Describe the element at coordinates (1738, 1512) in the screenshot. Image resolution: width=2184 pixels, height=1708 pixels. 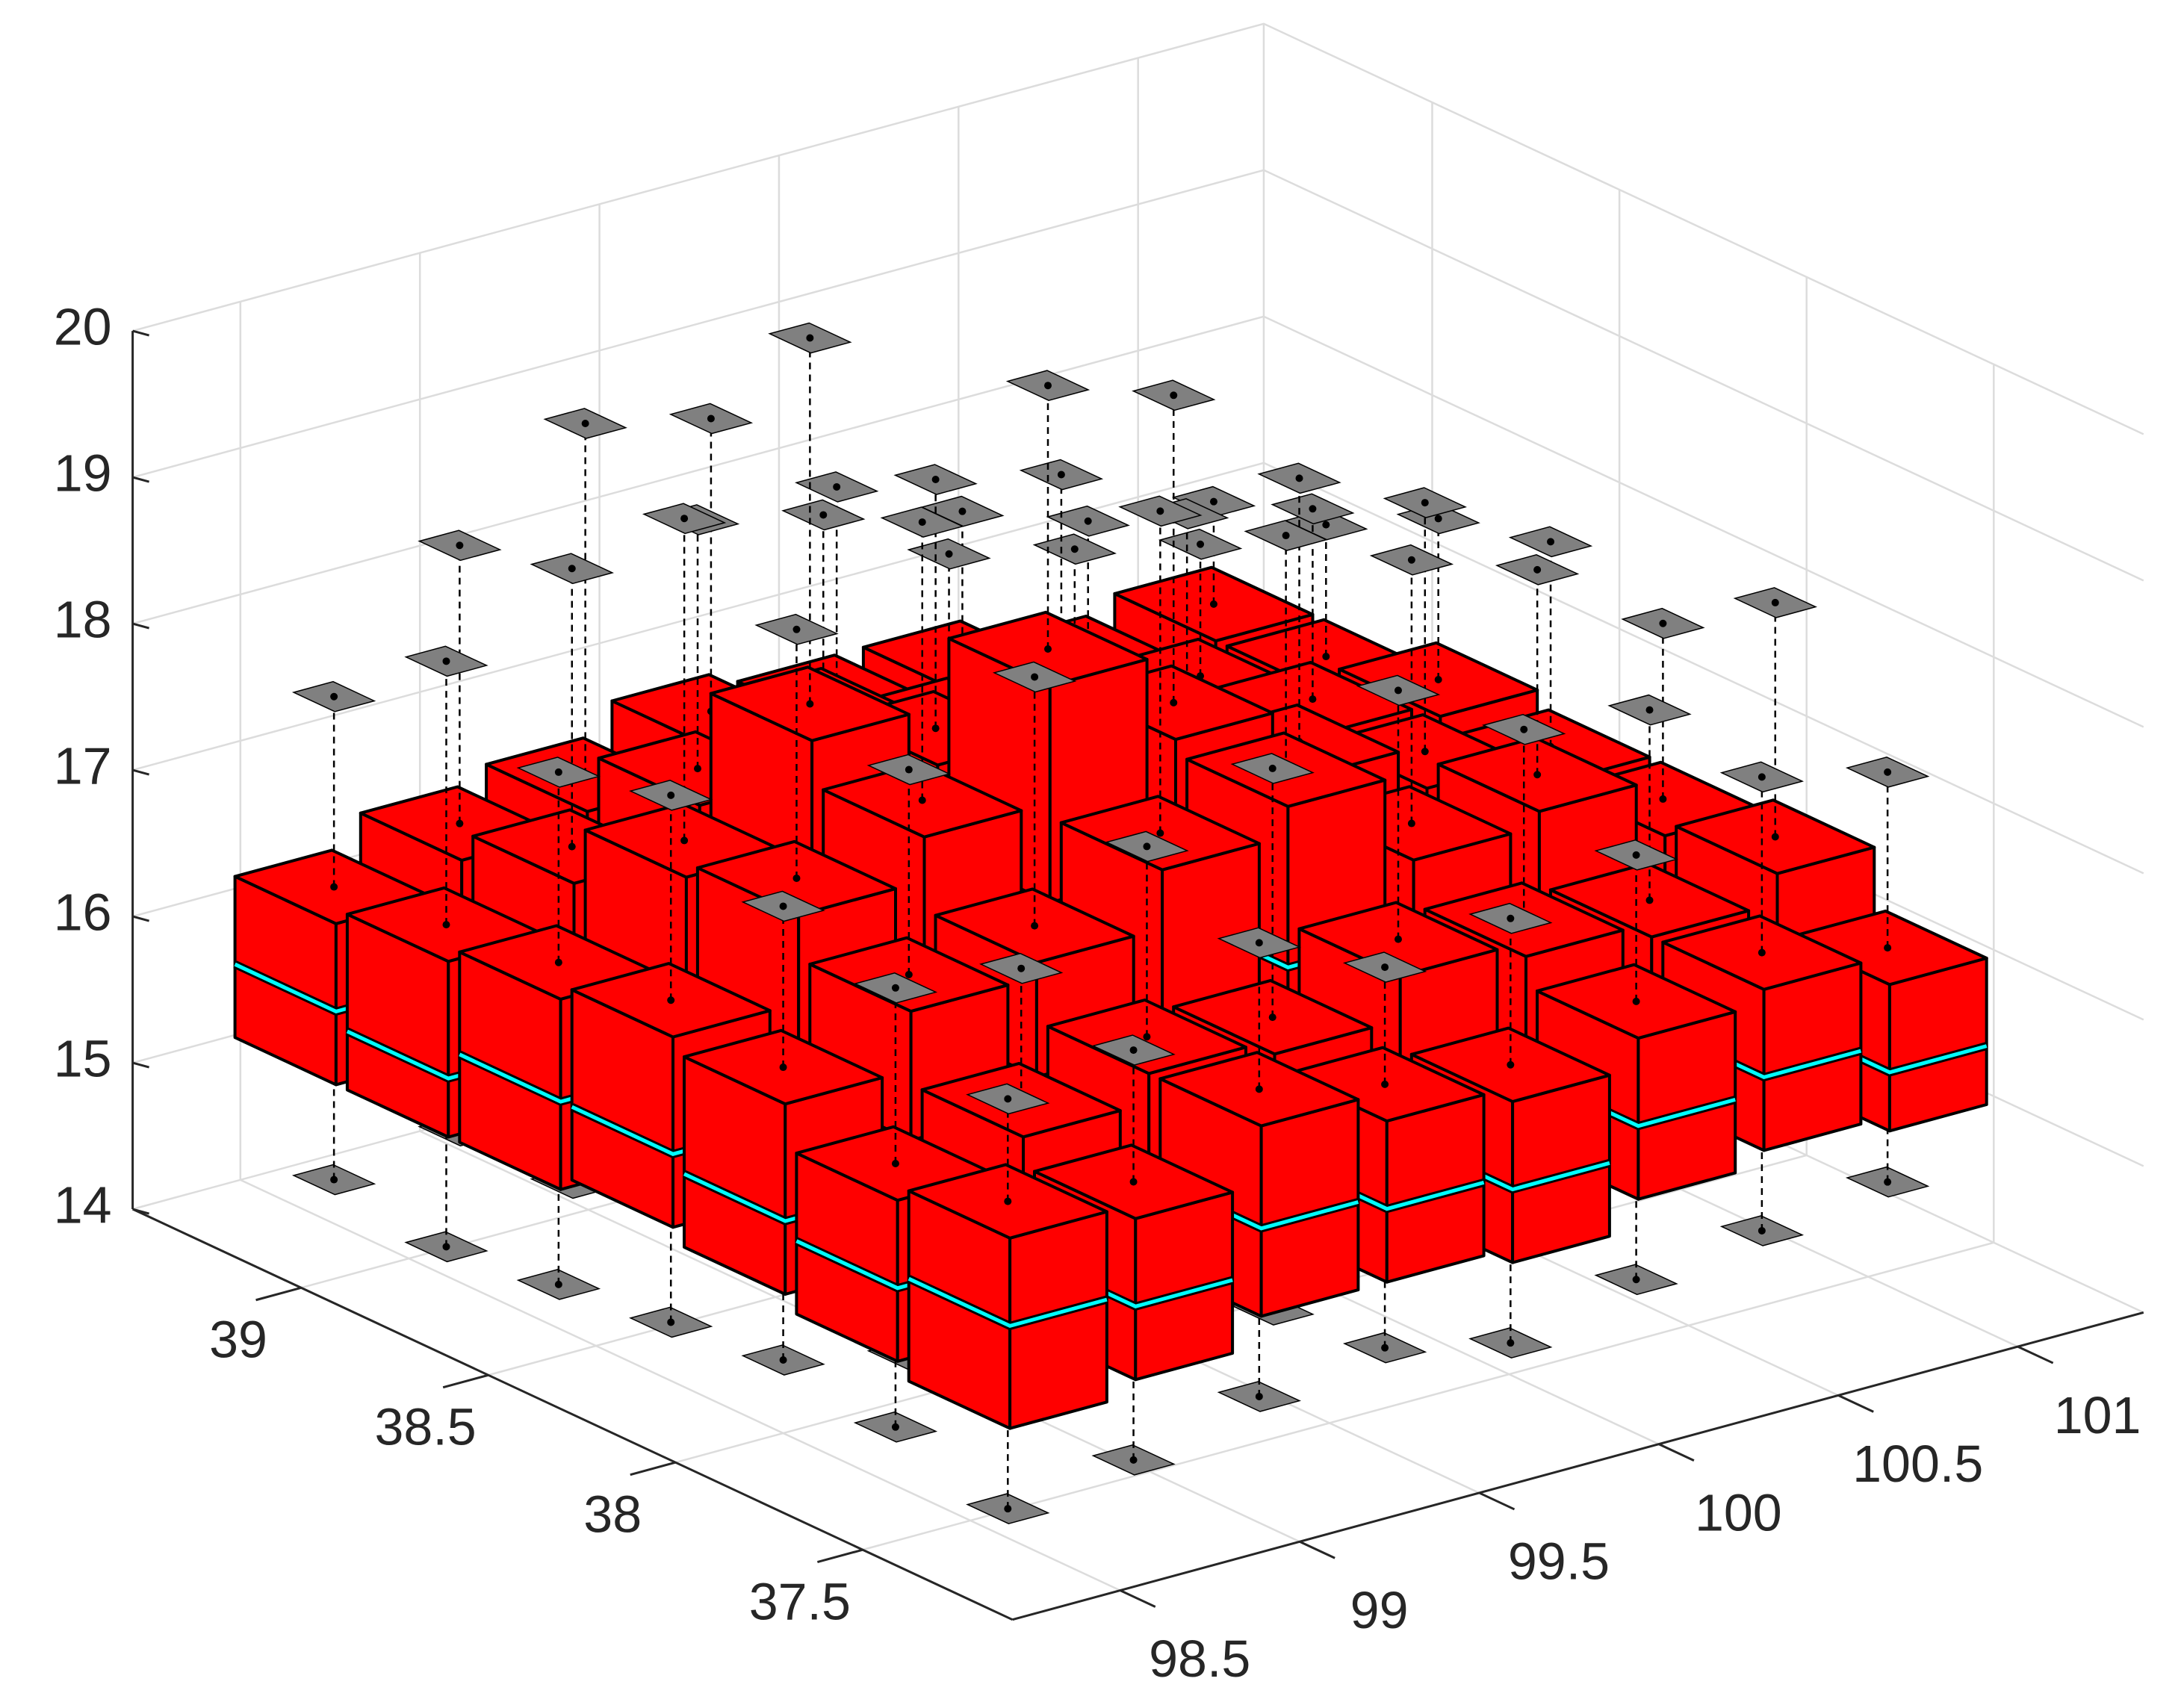
I see `x-tick-label: 100` at that location.